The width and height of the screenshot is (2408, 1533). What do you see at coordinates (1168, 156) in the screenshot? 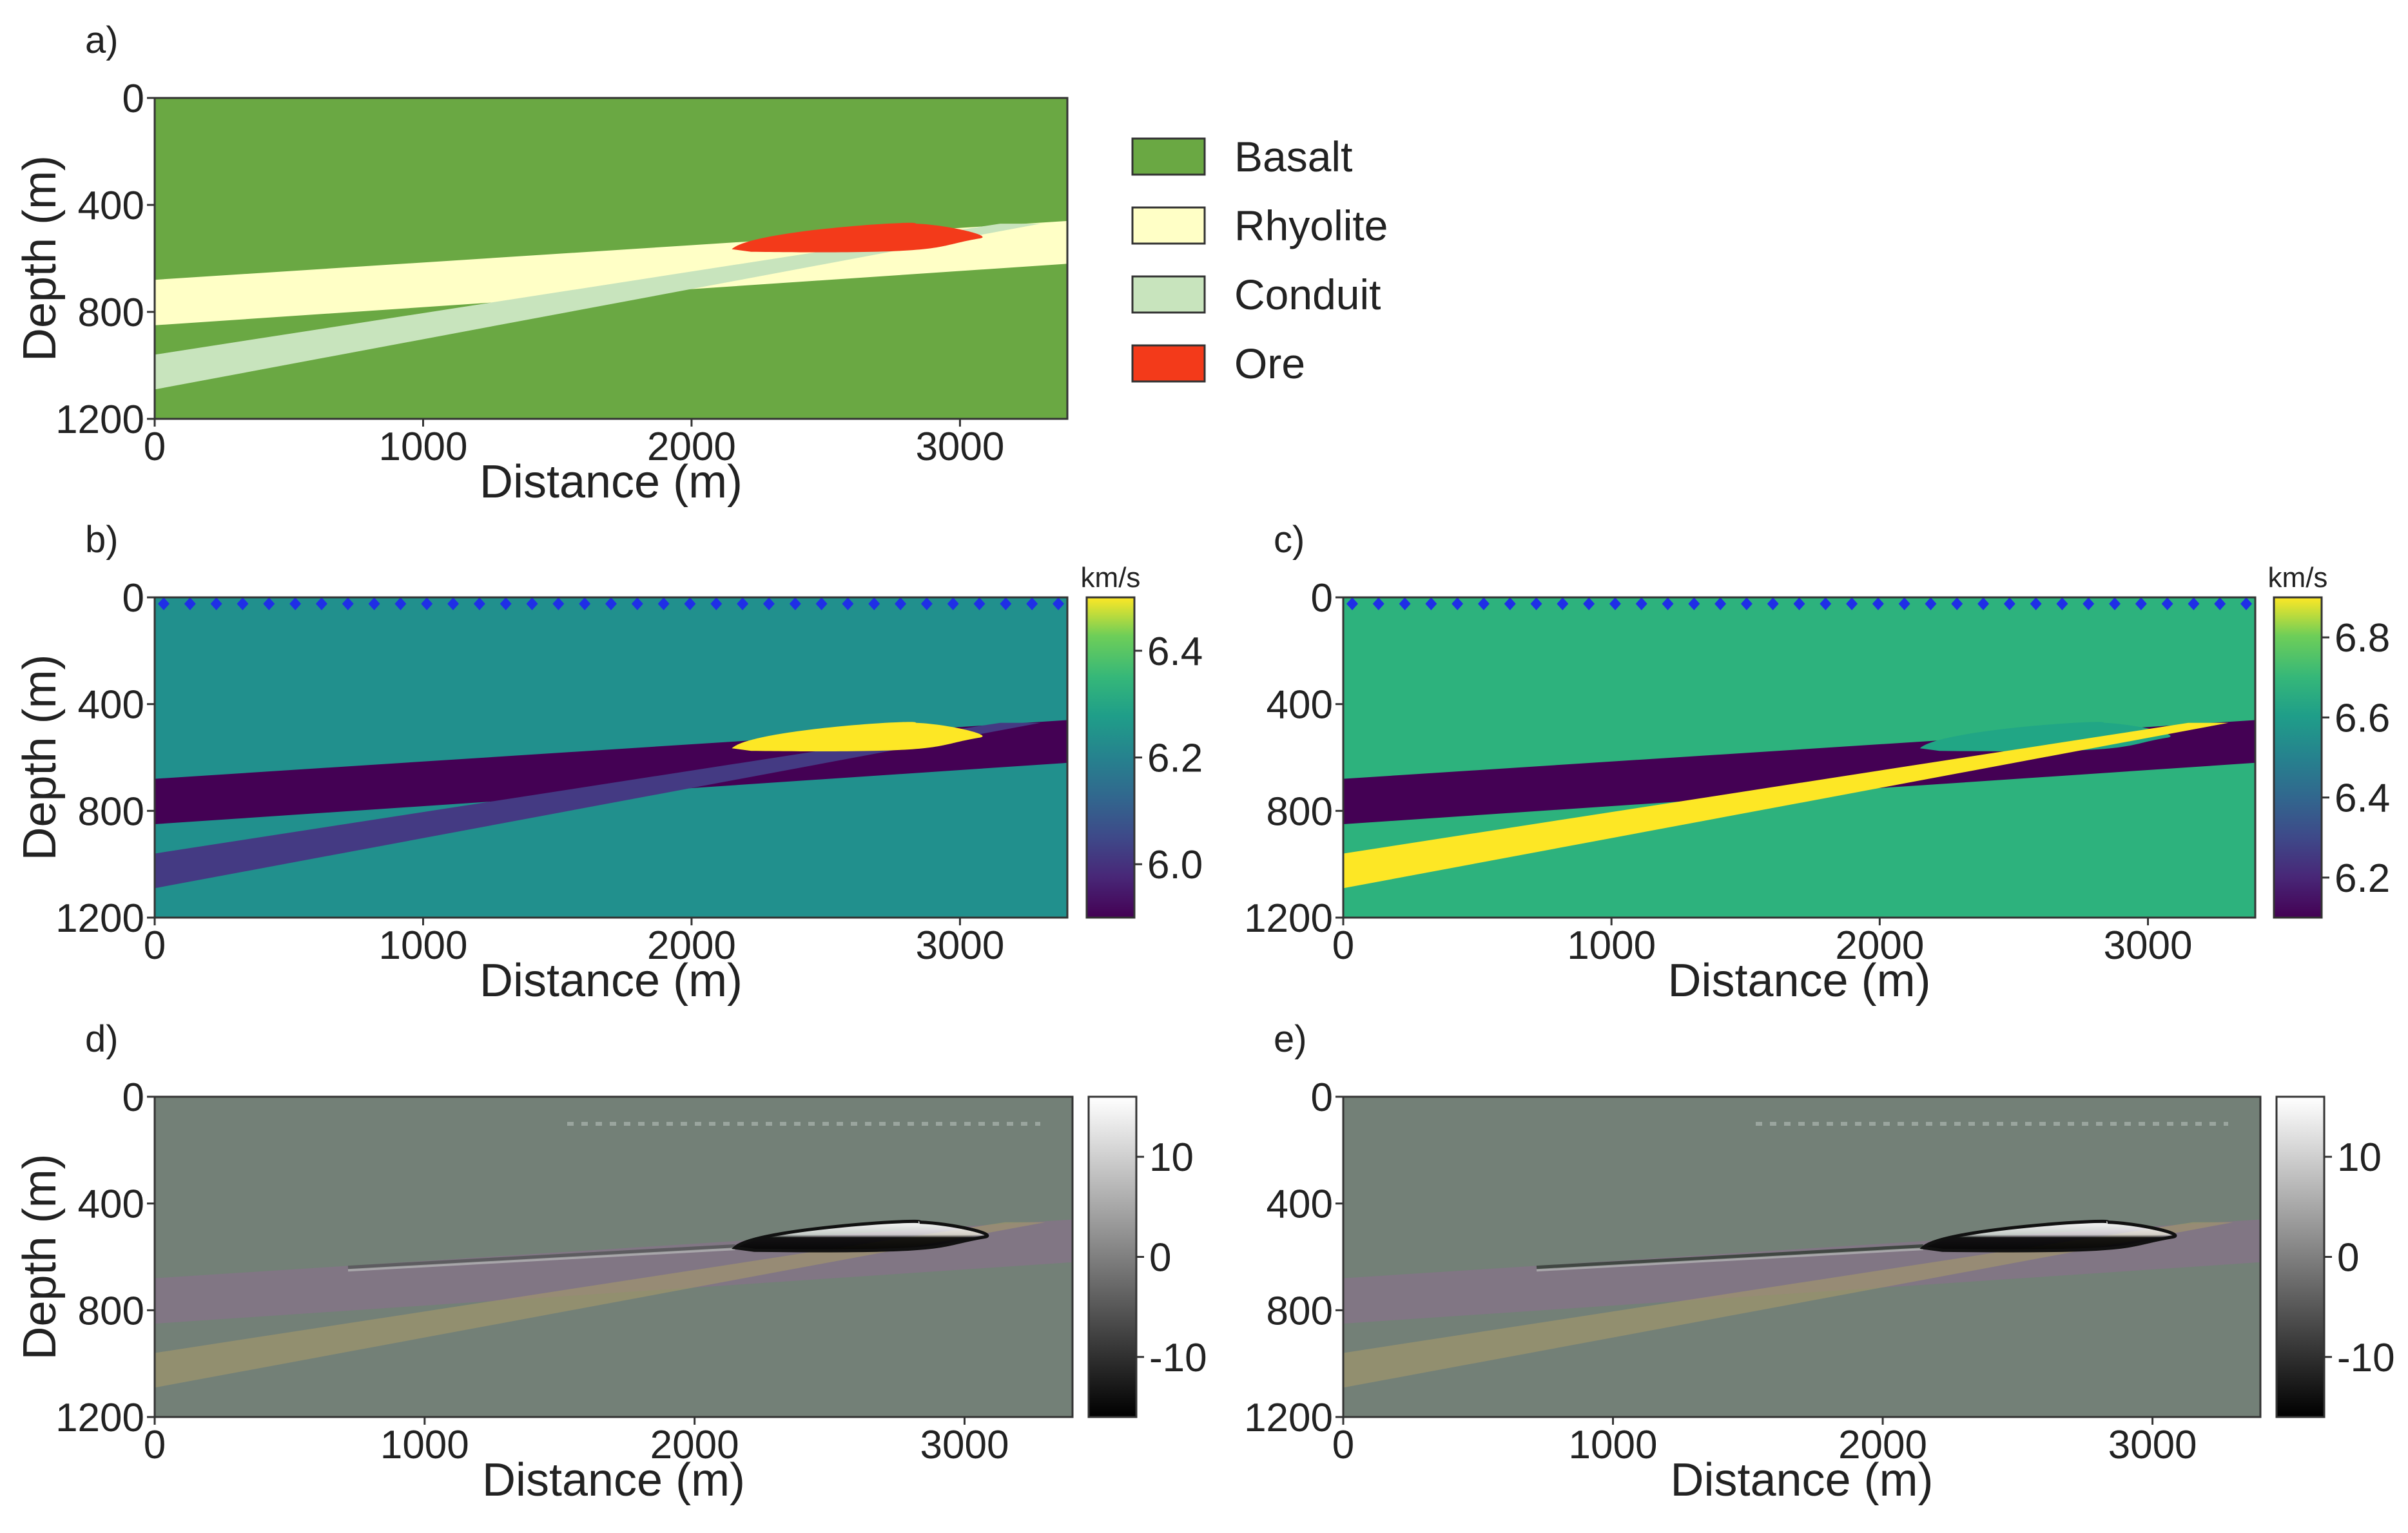
I see `legend-swatch-basalt` at bounding box center [1168, 156].